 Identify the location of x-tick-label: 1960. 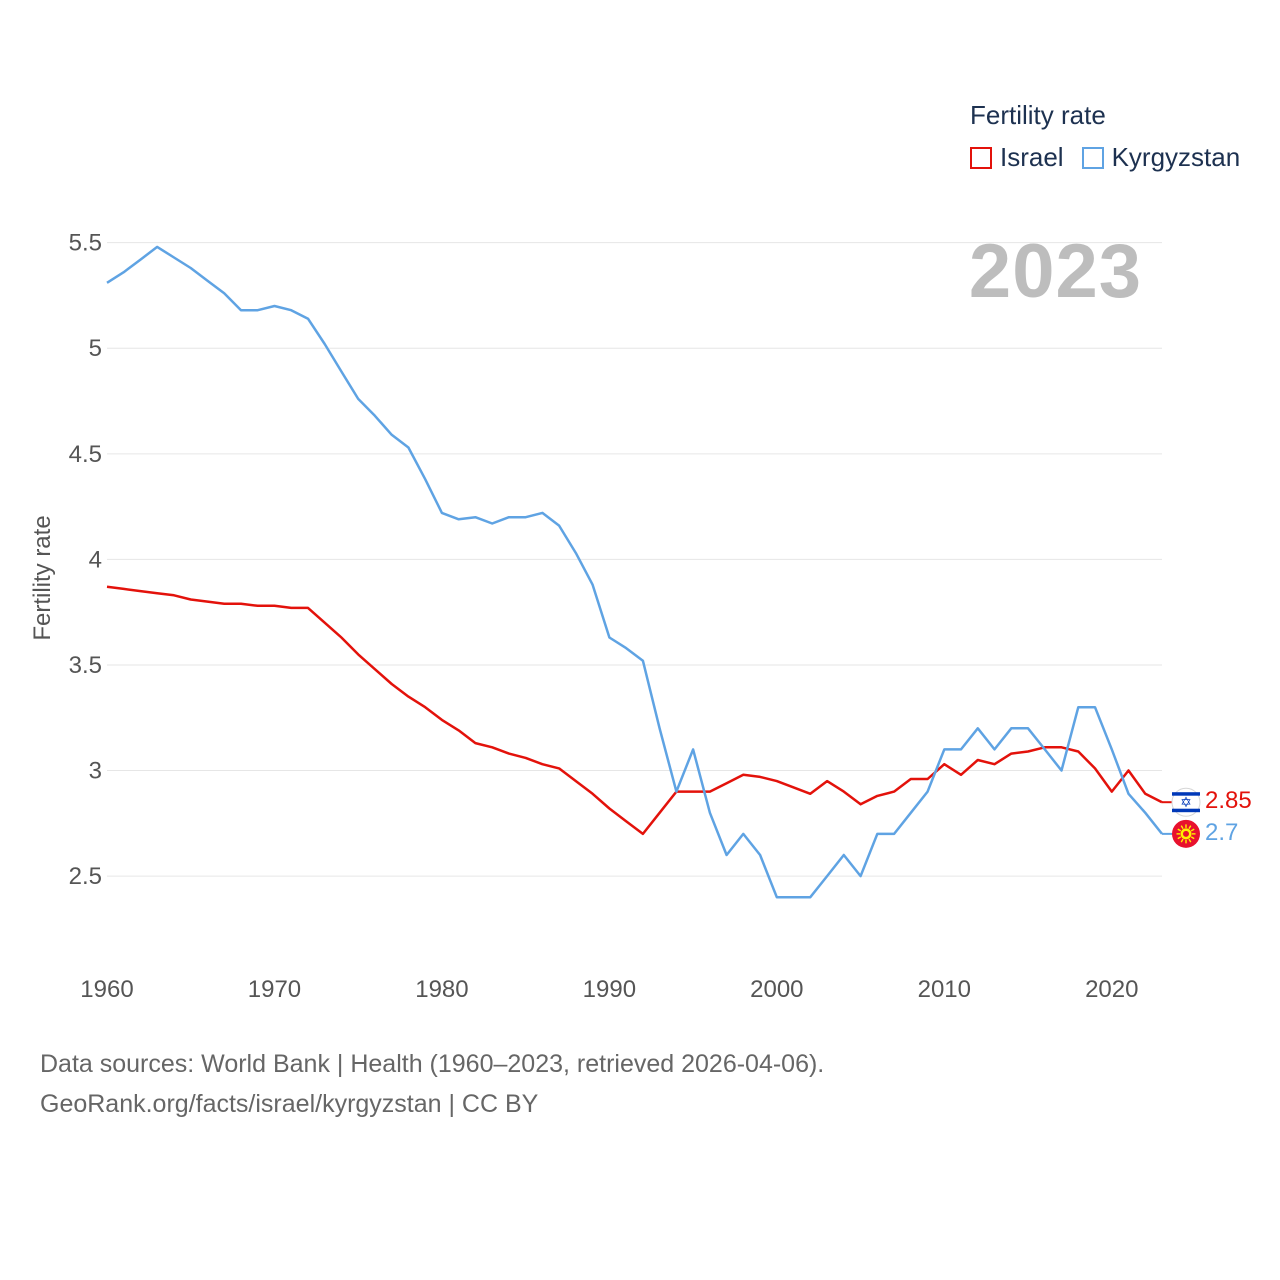
(106, 989).